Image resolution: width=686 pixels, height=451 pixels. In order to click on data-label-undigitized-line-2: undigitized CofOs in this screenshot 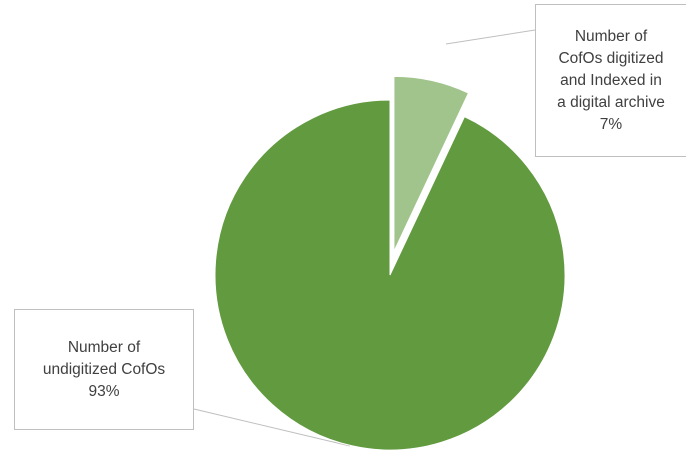, I will do `click(104, 369)`.